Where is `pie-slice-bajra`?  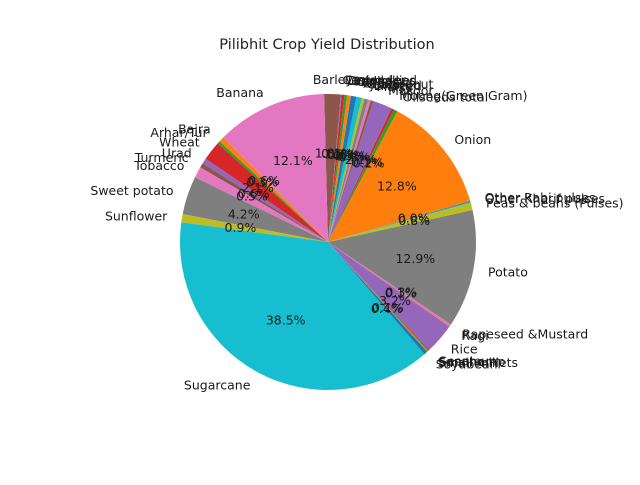
pie-slice-bajra is located at coordinates (273, 189).